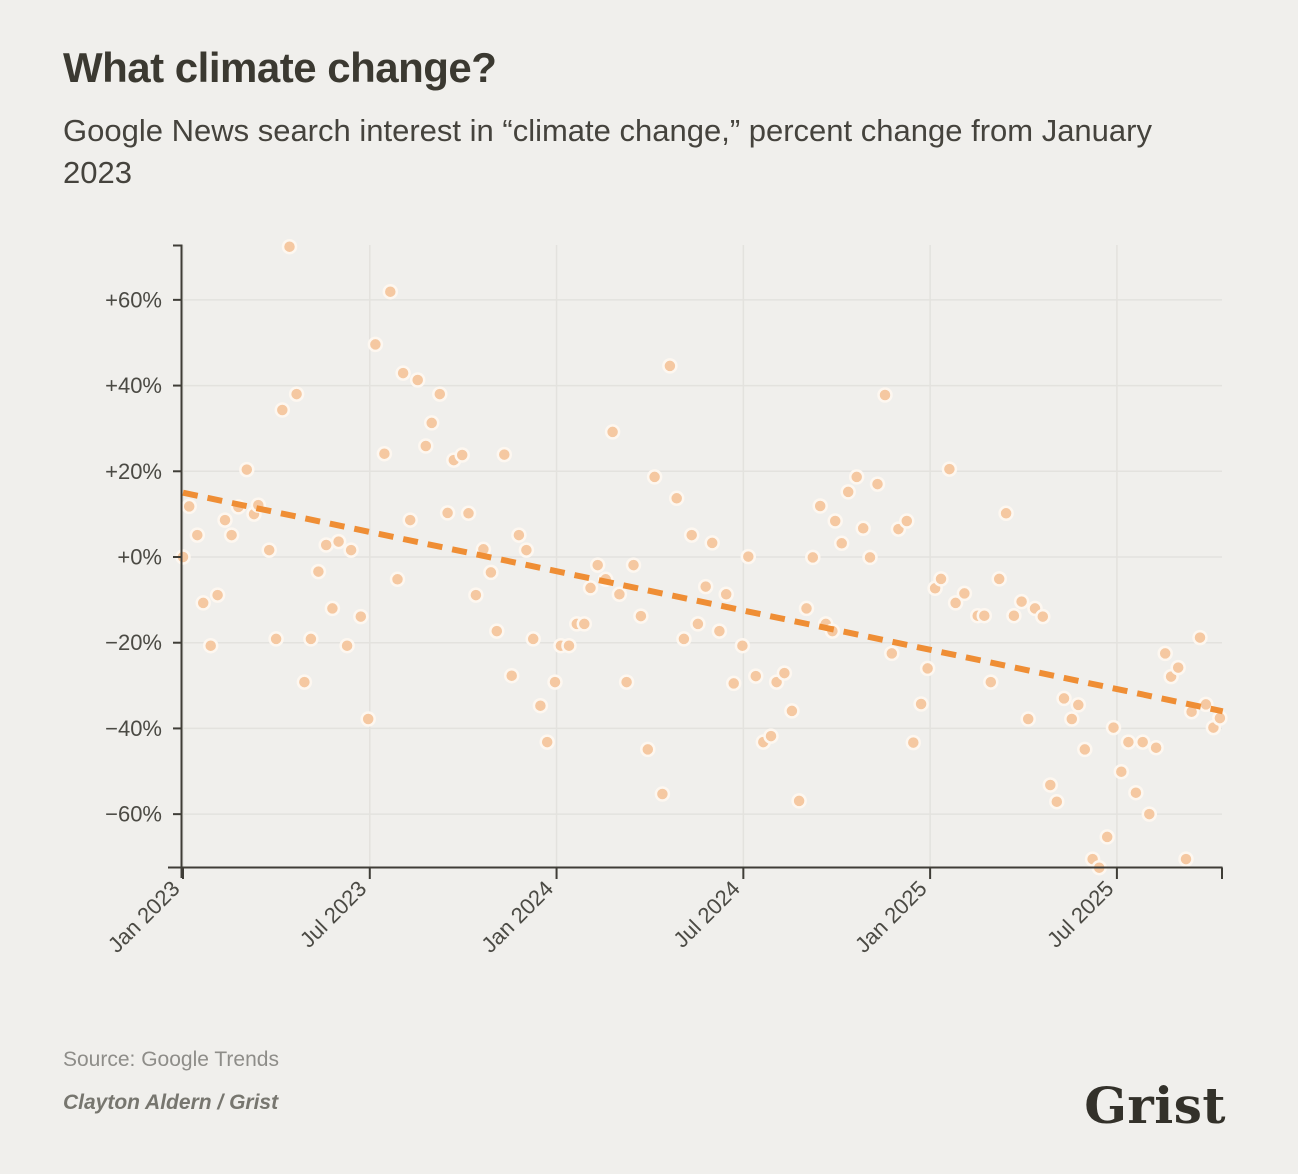  Describe the element at coordinates (706, 914) in the screenshot. I see `x-tick-label: Jul 2024` at that location.